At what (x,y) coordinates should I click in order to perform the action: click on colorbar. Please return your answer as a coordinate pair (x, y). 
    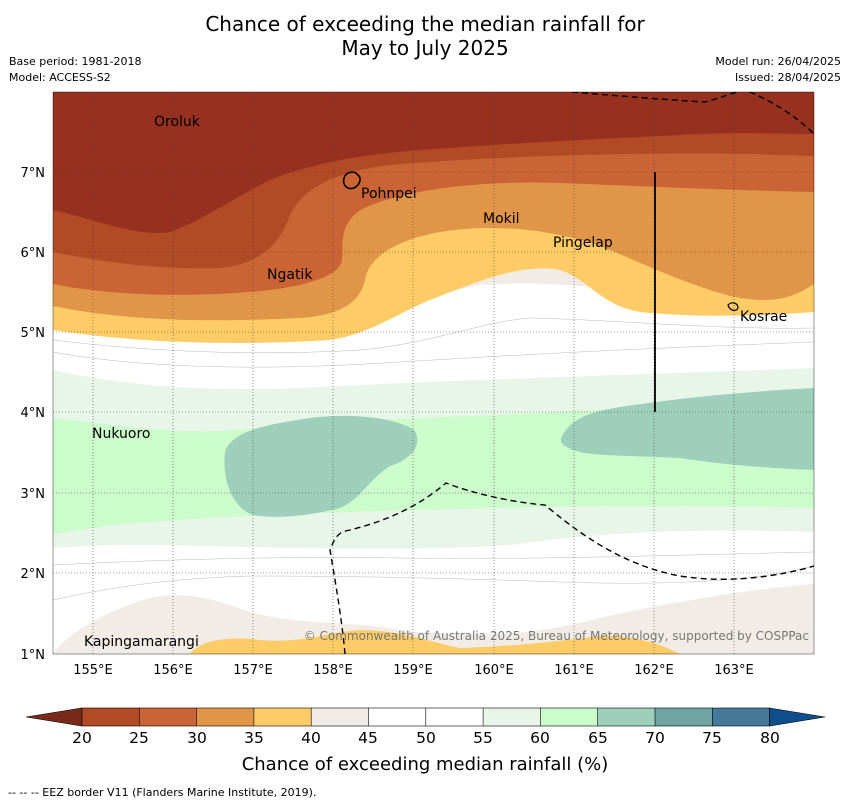
    Looking at the image, I should click on (425, 717).